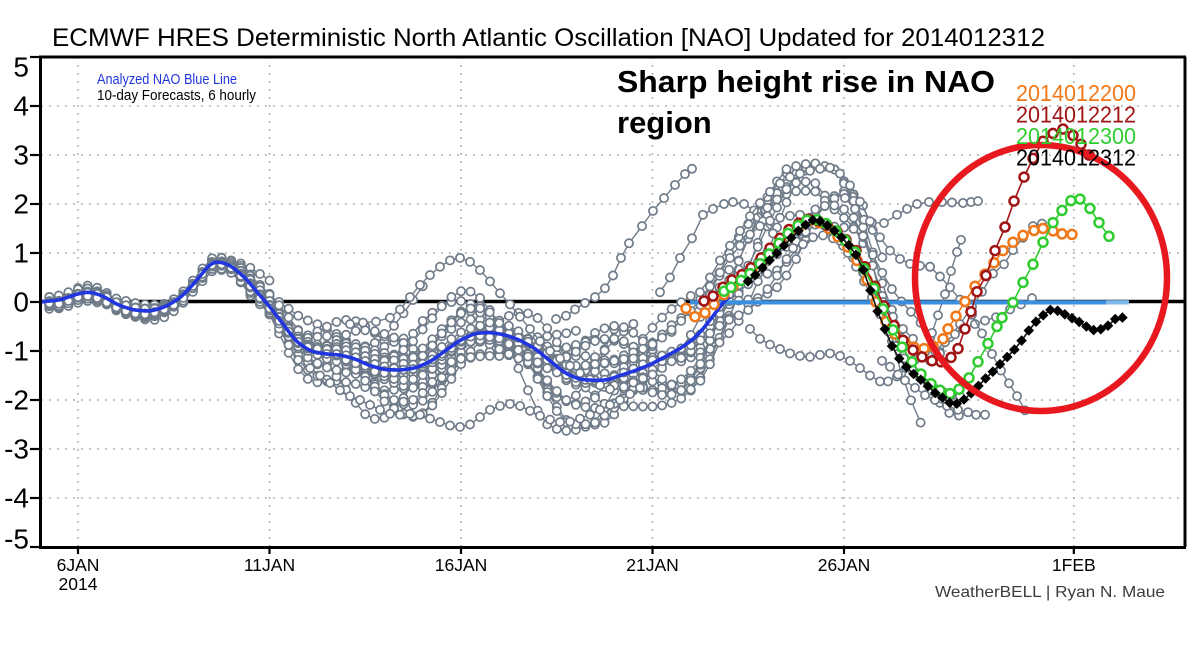  I want to click on svg-text: -5, so click(16, 539).